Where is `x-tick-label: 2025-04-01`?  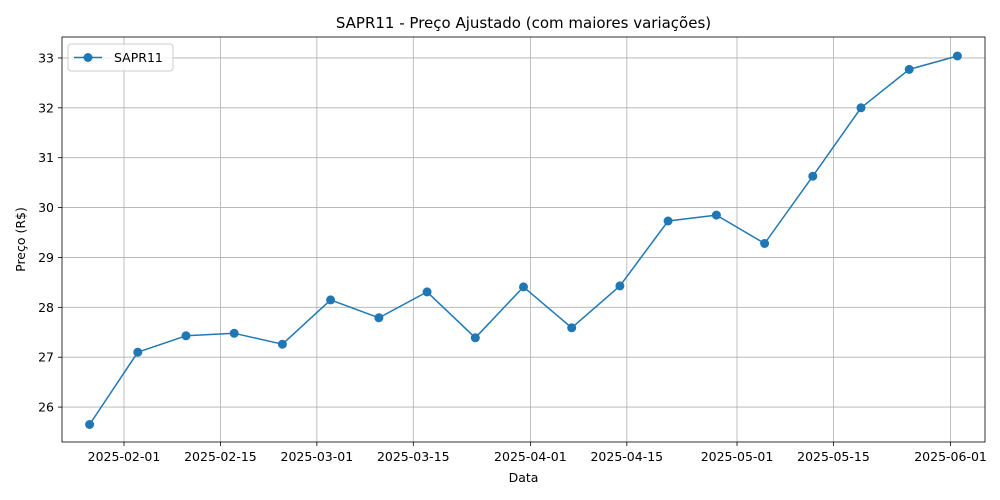
x-tick-label: 2025-04-01 is located at coordinates (530, 456).